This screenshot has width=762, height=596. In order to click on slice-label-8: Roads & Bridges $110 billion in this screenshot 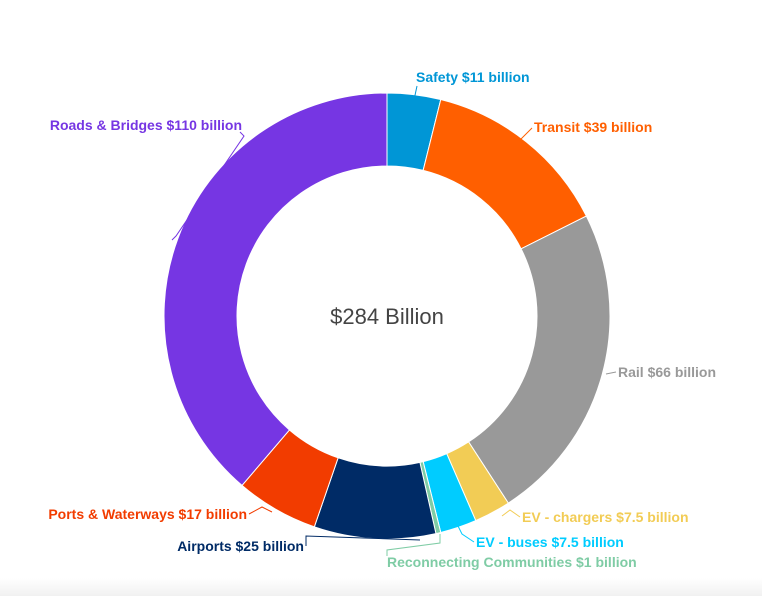, I will do `click(146, 125)`.